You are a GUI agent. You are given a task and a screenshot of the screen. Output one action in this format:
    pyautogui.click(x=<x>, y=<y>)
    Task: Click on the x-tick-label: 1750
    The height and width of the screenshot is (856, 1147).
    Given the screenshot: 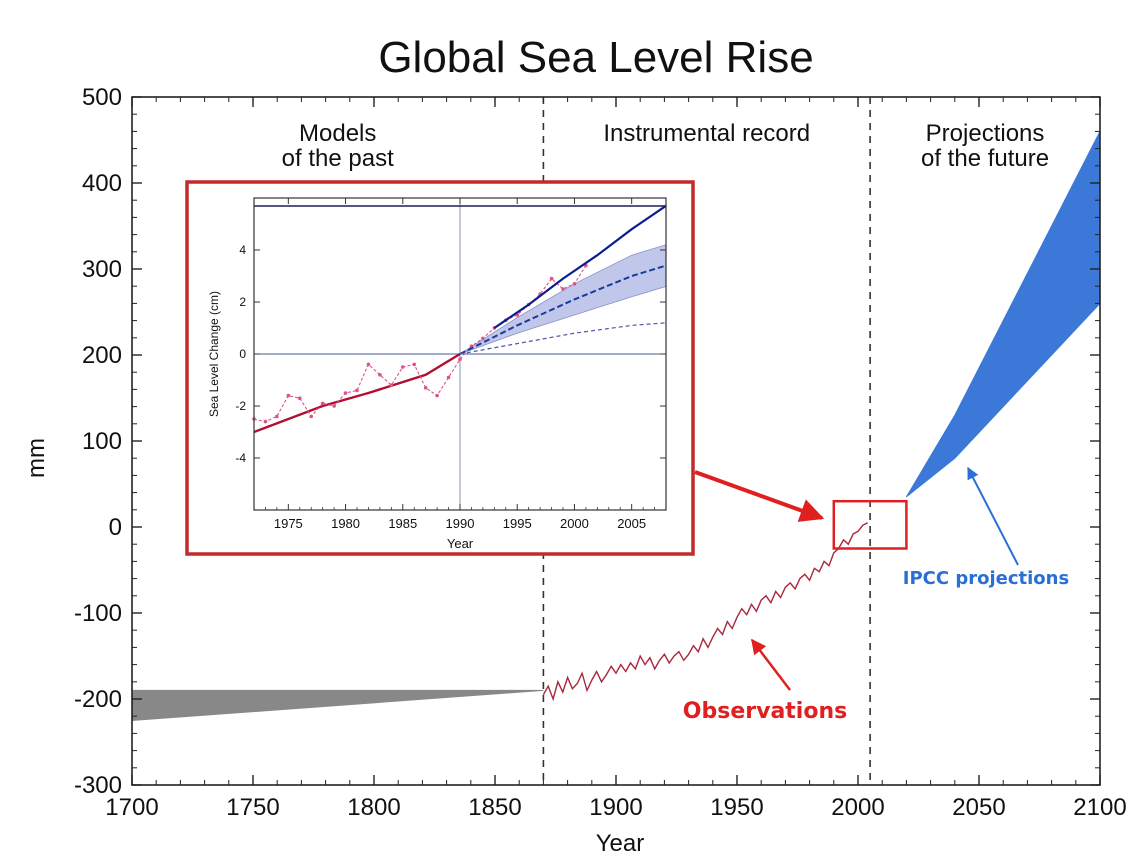 What is the action you would take?
    pyautogui.click(x=252, y=807)
    